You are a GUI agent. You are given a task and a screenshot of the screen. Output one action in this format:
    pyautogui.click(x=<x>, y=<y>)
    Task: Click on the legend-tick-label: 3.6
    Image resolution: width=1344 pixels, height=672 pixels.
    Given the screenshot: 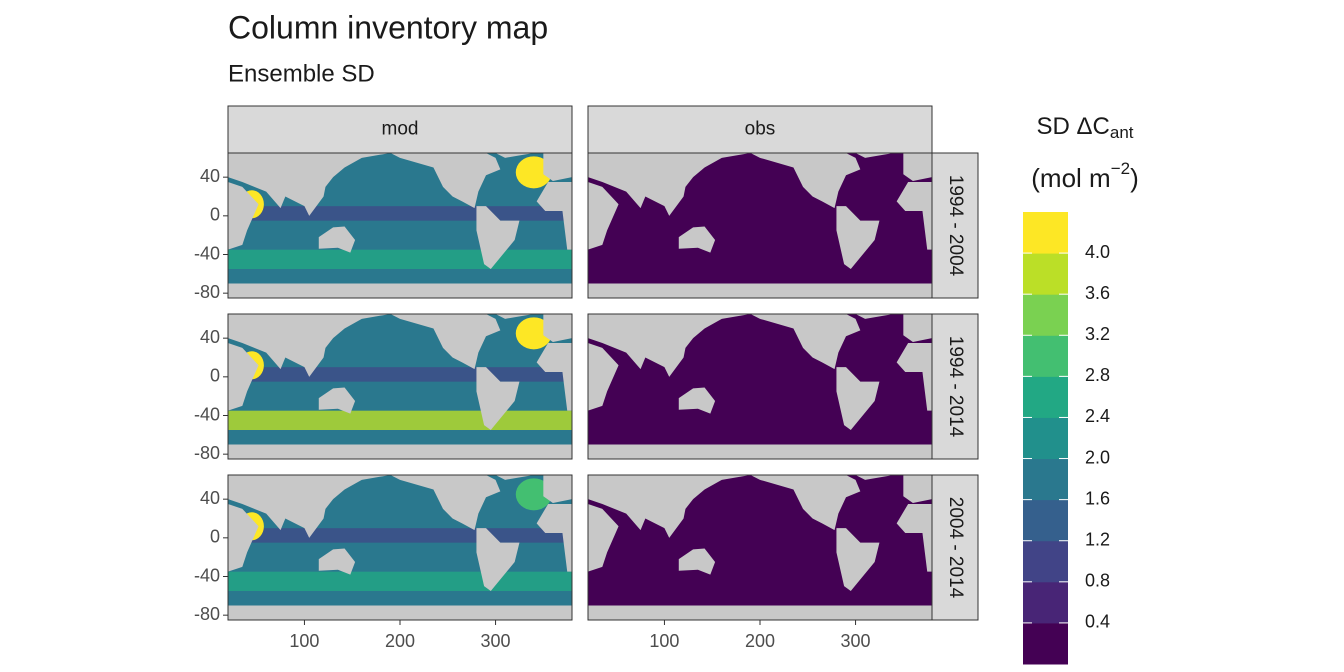 What is the action you would take?
    pyautogui.click(x=1097, y=293)
    